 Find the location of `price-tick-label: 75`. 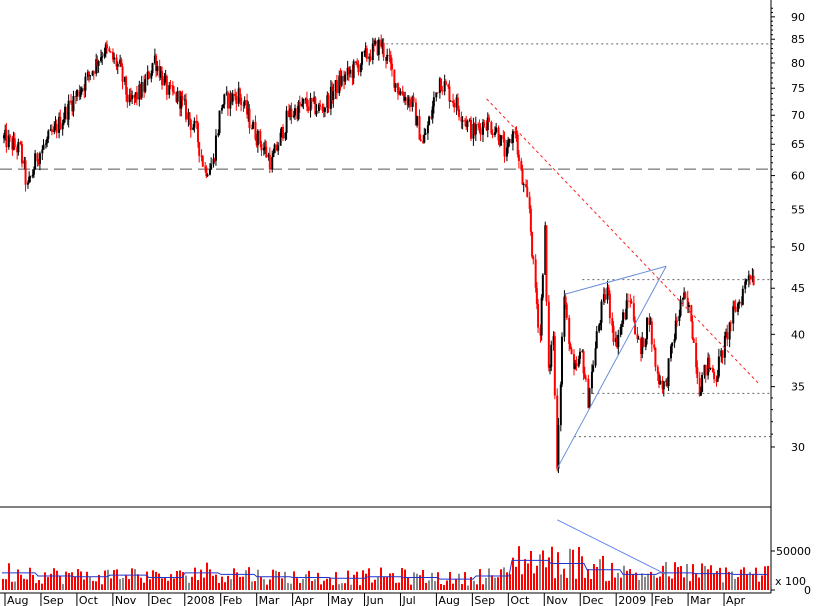

price-tick-label: 75 is located at coordinates (798, 88).